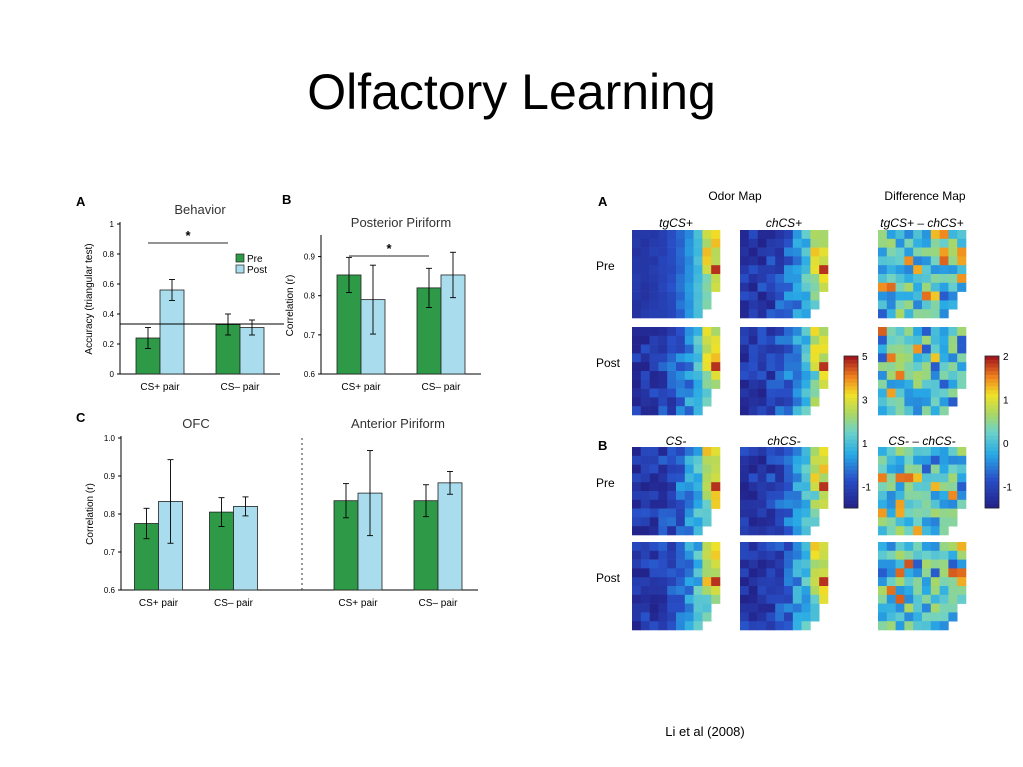 The width and height of the screenshot is (1023, 767). Describe the element at coordinates (188, 235) in the screenshot. I see `significance-marker: *` at that location.